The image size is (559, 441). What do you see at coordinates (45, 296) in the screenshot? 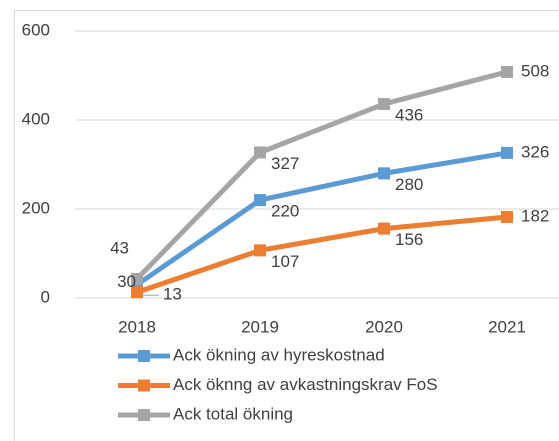
I see `y-tick-label: 0` at bounding box center [45, 296].